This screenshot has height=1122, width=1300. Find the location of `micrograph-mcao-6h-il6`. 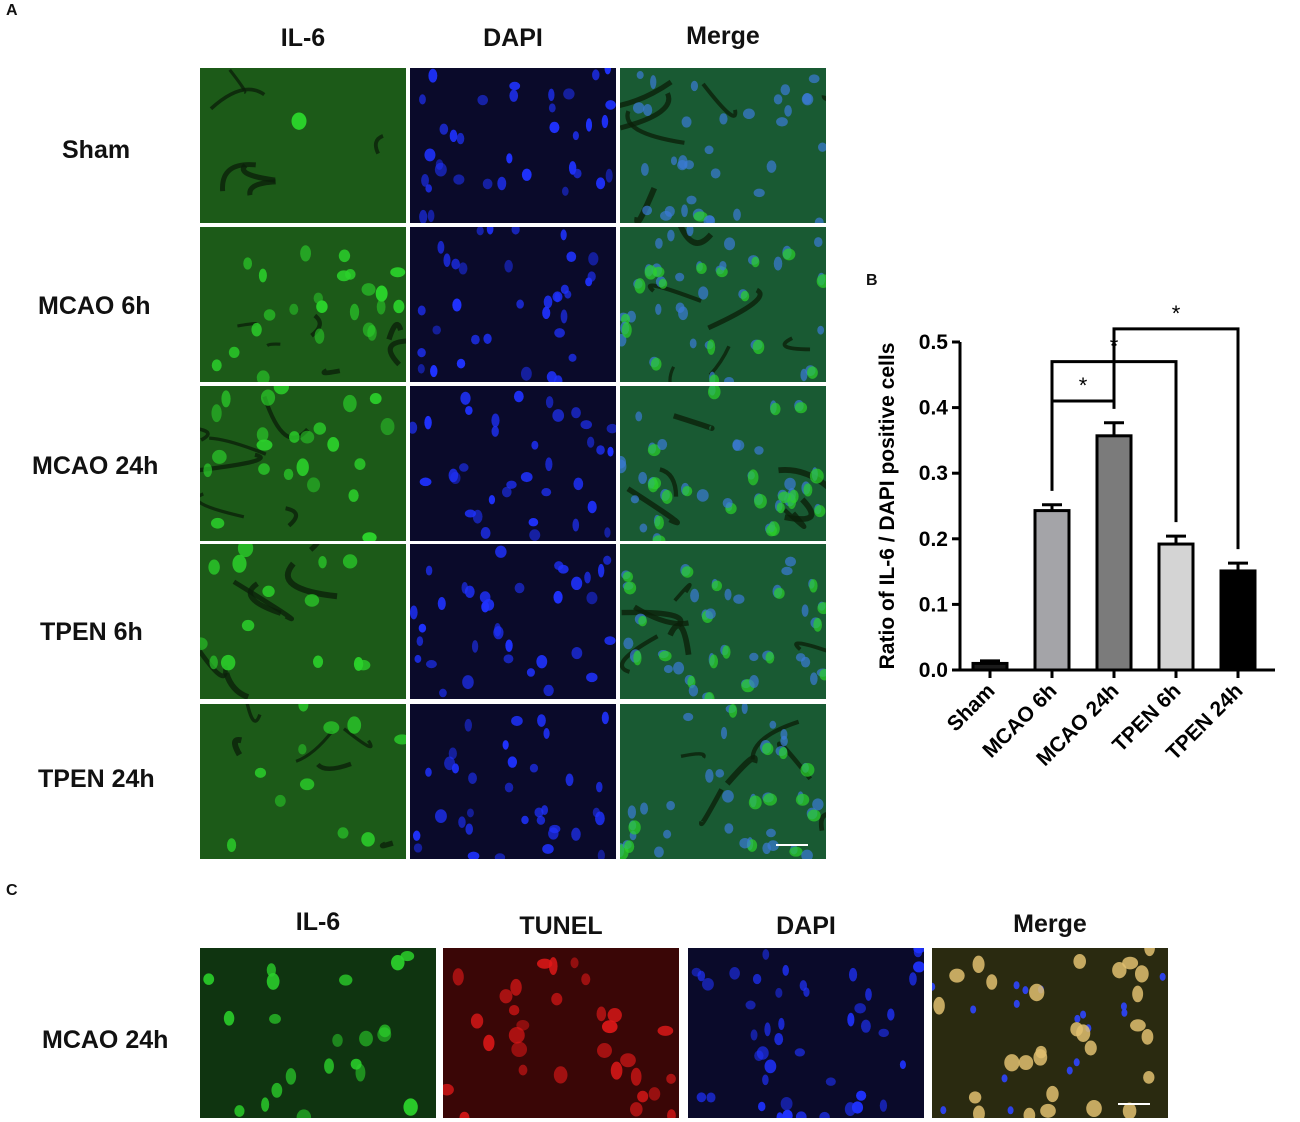

micrograph-mcao-6h-il6 is located at coordinates (303, 304).